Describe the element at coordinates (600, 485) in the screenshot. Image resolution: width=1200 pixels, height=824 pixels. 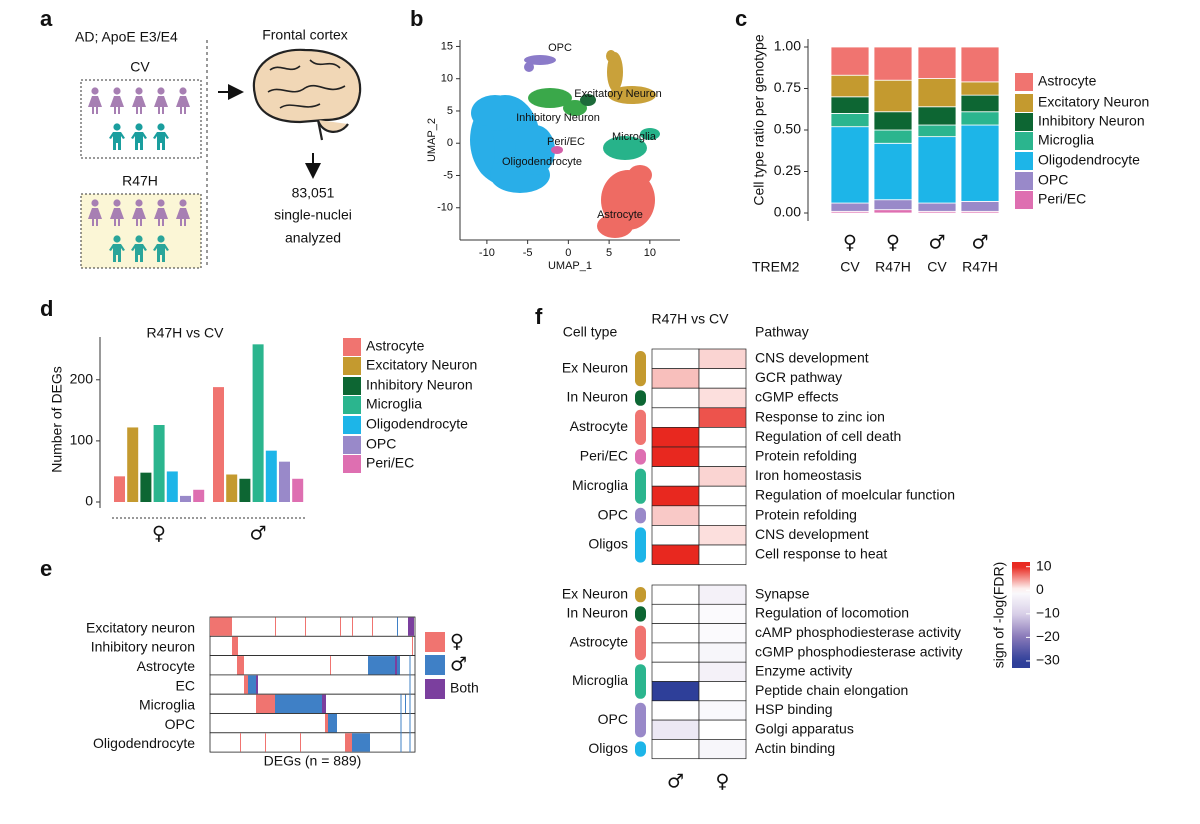
I see `cell-type-label: Microglia` at that location.